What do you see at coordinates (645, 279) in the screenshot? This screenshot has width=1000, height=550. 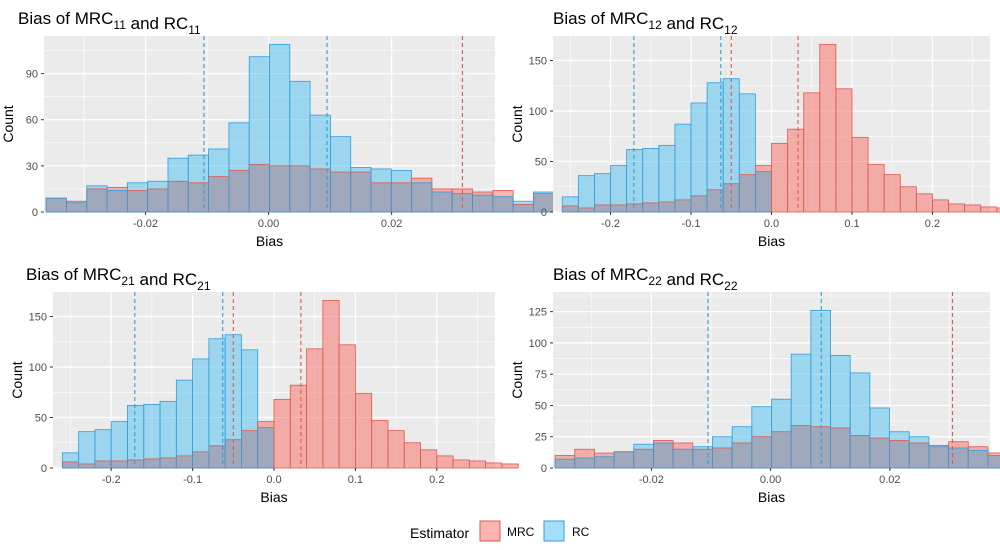 I see `panel-title: Bias of MRC22 and RC22` at bounding box center [645, 279].